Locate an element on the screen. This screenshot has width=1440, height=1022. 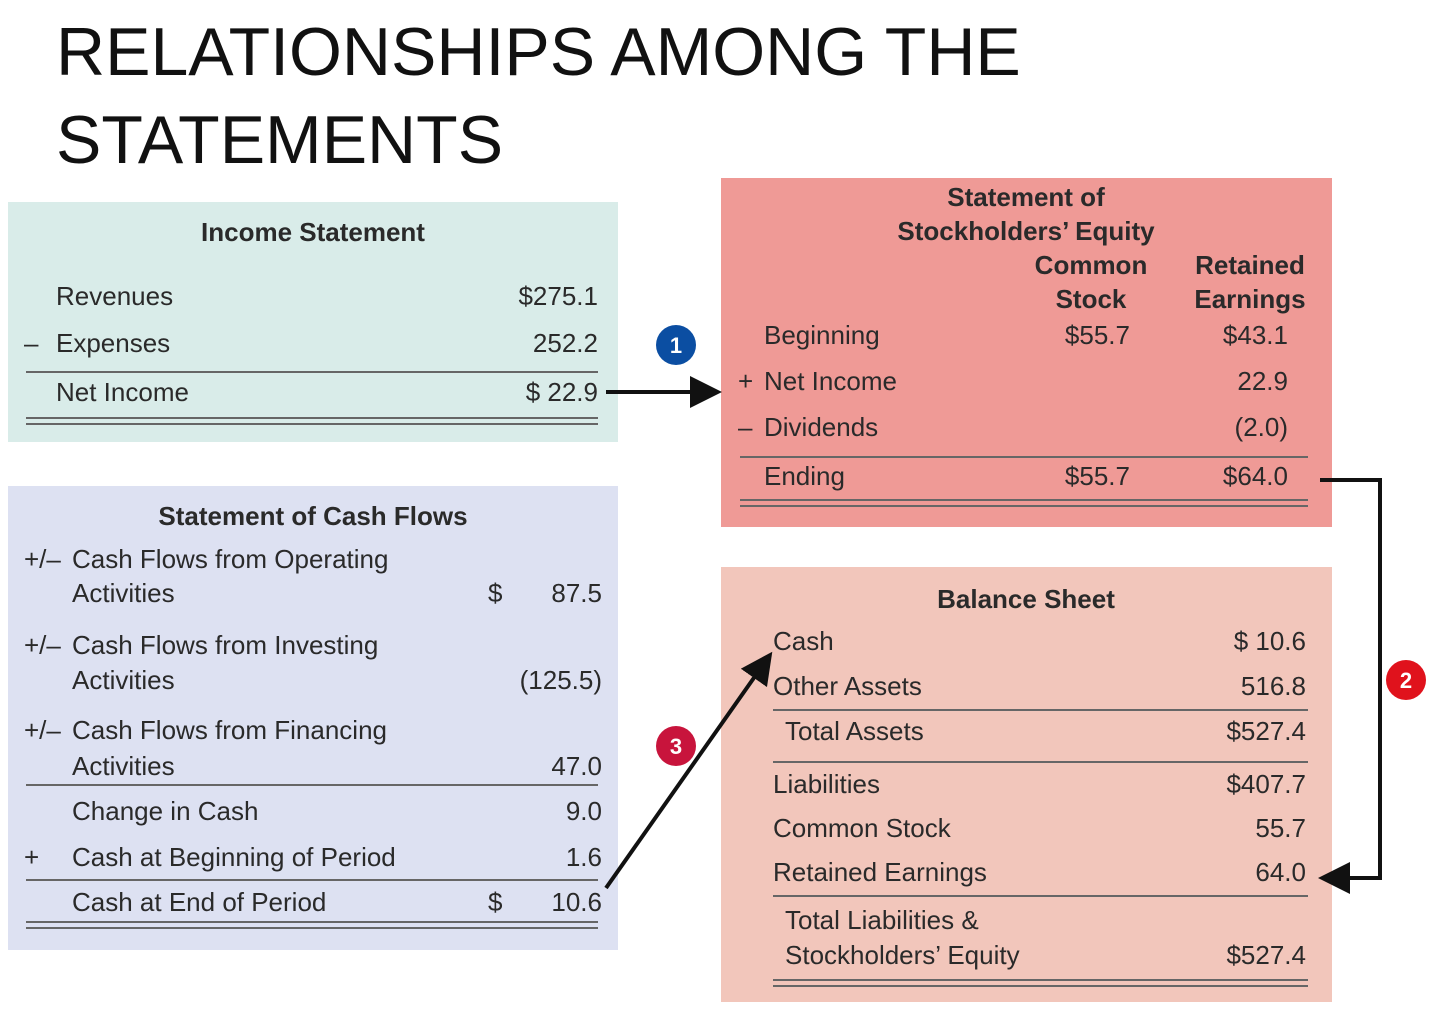
row-label: Cash at Beginning of Period is located at coordinates (234, 857).